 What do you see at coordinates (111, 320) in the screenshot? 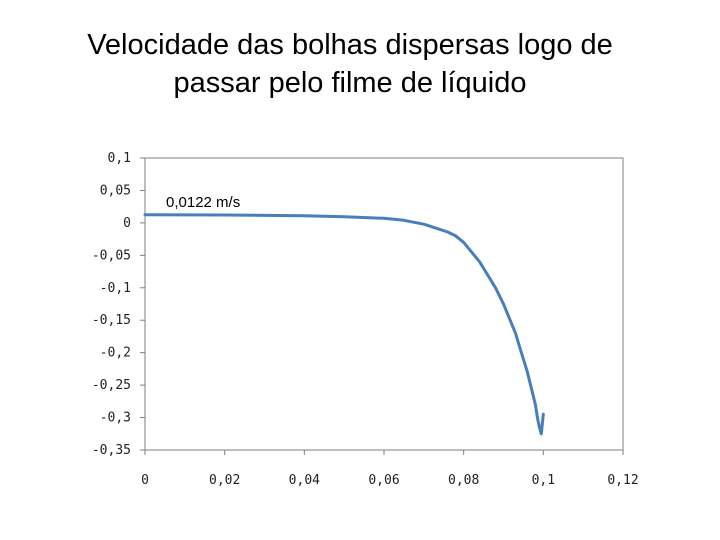
I see `y-tick-label: -0,15` at bounding box center [111, 320].